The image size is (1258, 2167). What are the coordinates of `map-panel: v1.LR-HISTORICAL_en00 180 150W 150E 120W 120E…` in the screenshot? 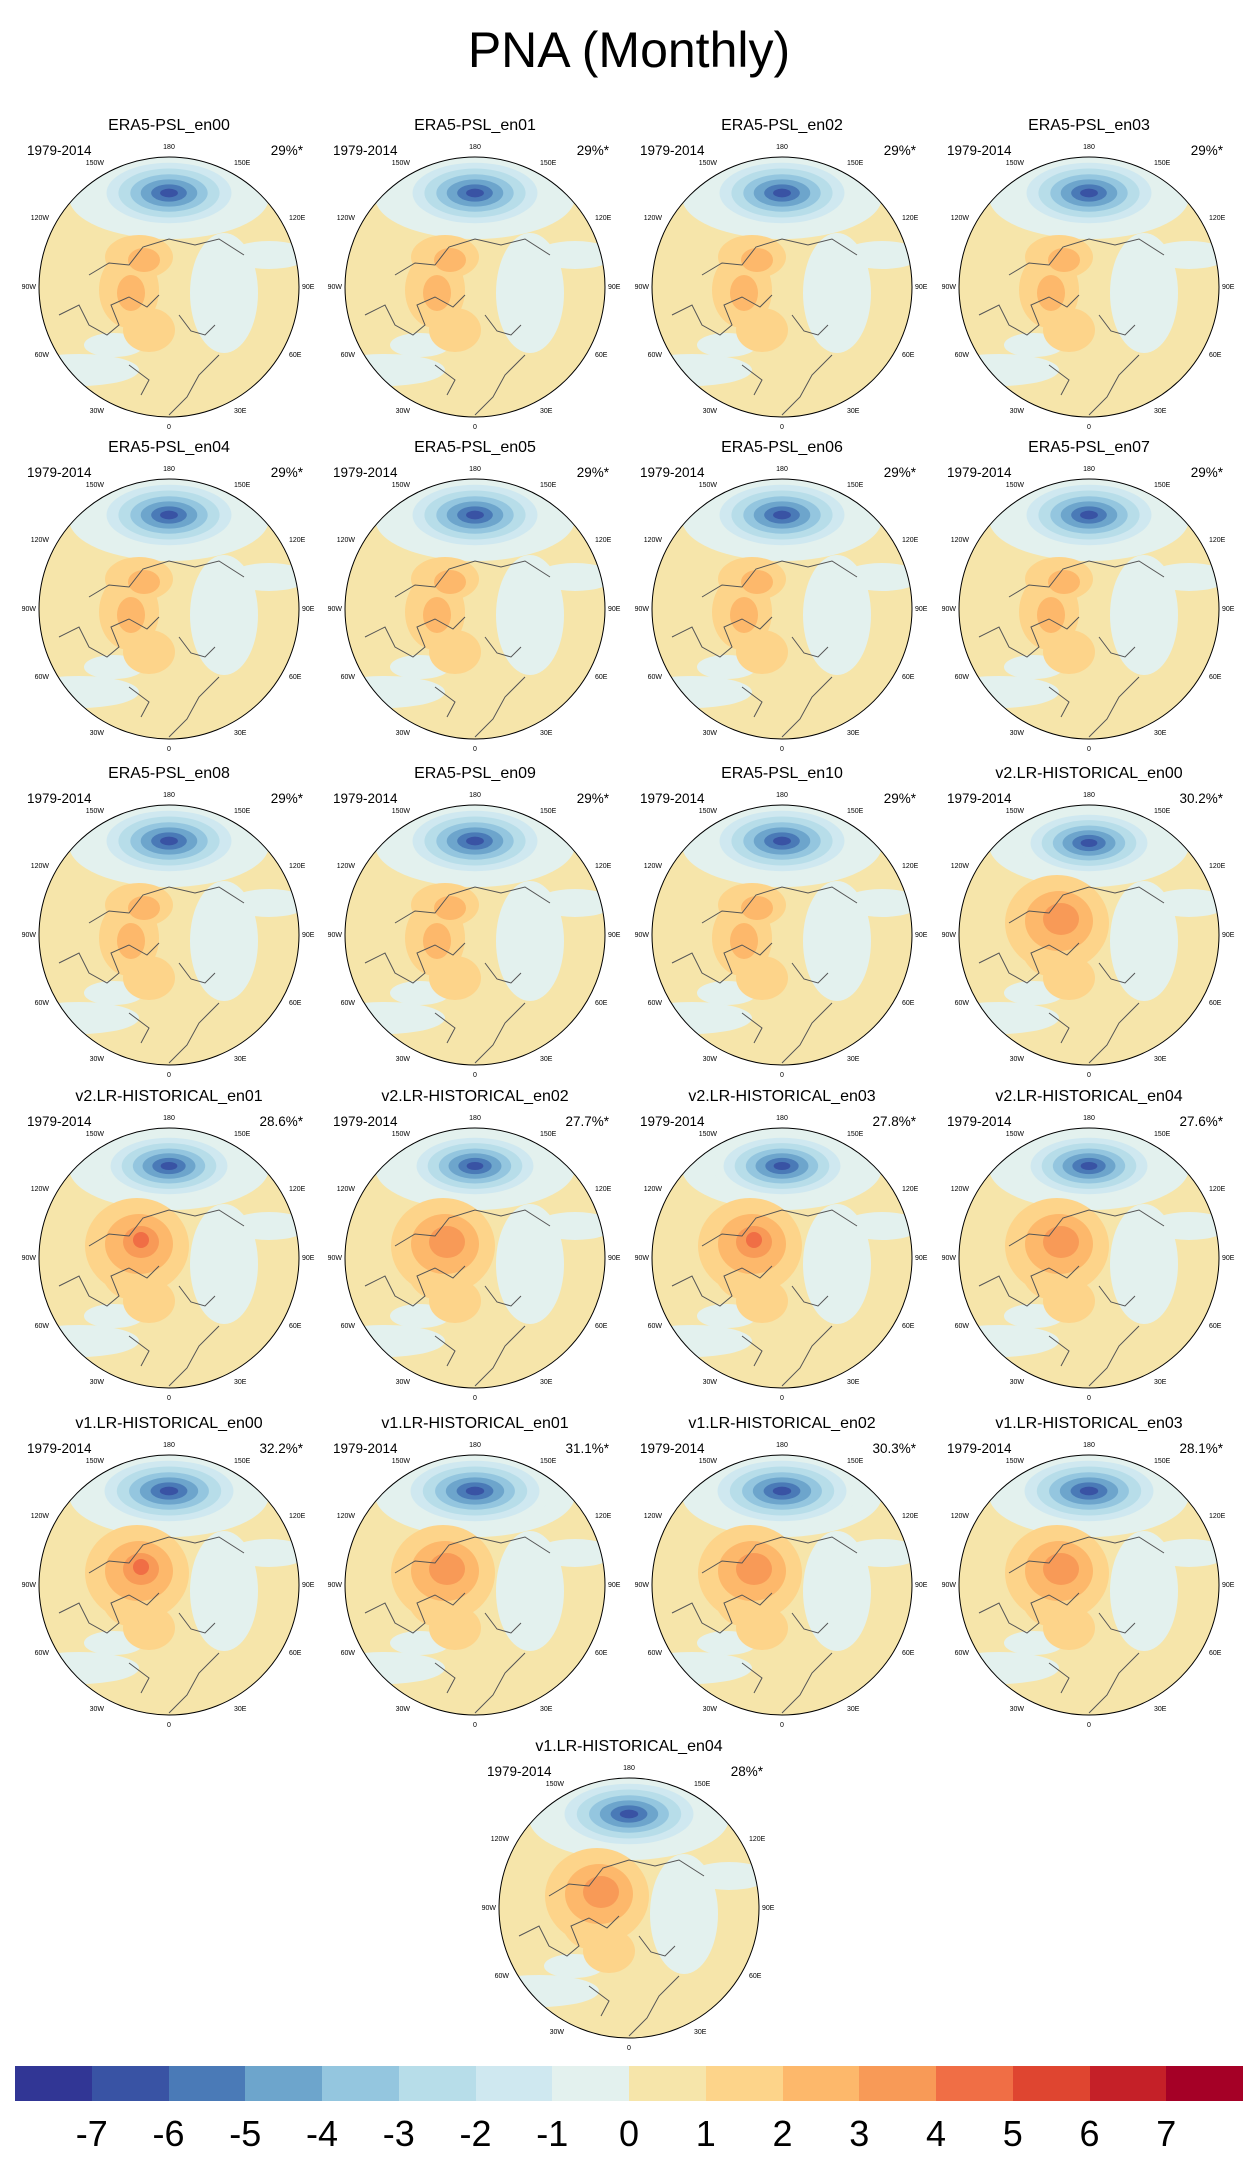 It's located at (169, 1576).